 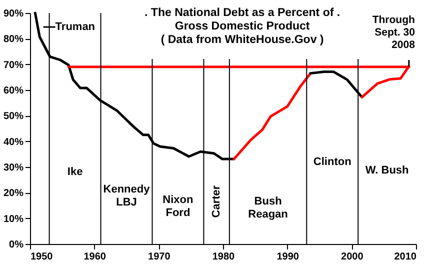 What do you see at coordinates (13, 194) in the screenshot?
I see `y-tick-label: 20%` at bounding box center [13, 194].